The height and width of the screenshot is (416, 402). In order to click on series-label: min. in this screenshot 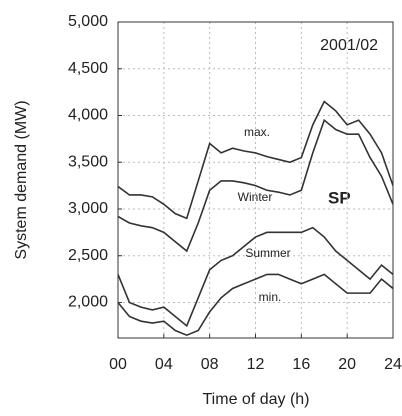, I will do `click(270, 297)`.